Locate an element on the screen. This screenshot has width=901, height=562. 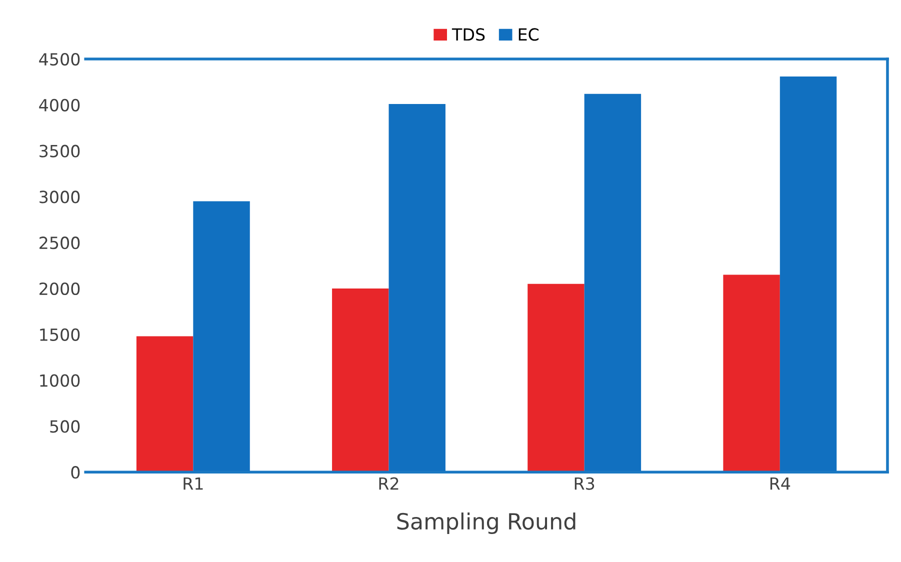
y-tick-label: 1000 is located at coordinates (60, 380).